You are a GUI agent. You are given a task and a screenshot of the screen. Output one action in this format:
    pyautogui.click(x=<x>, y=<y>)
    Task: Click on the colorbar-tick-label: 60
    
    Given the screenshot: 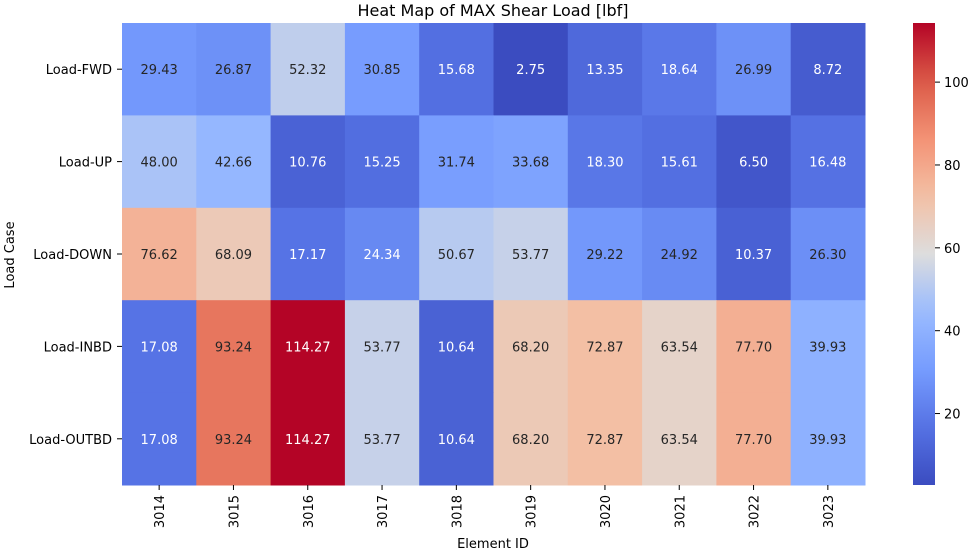 What is the action you would take?
    pyautogui.click(x=952, y=249)
    